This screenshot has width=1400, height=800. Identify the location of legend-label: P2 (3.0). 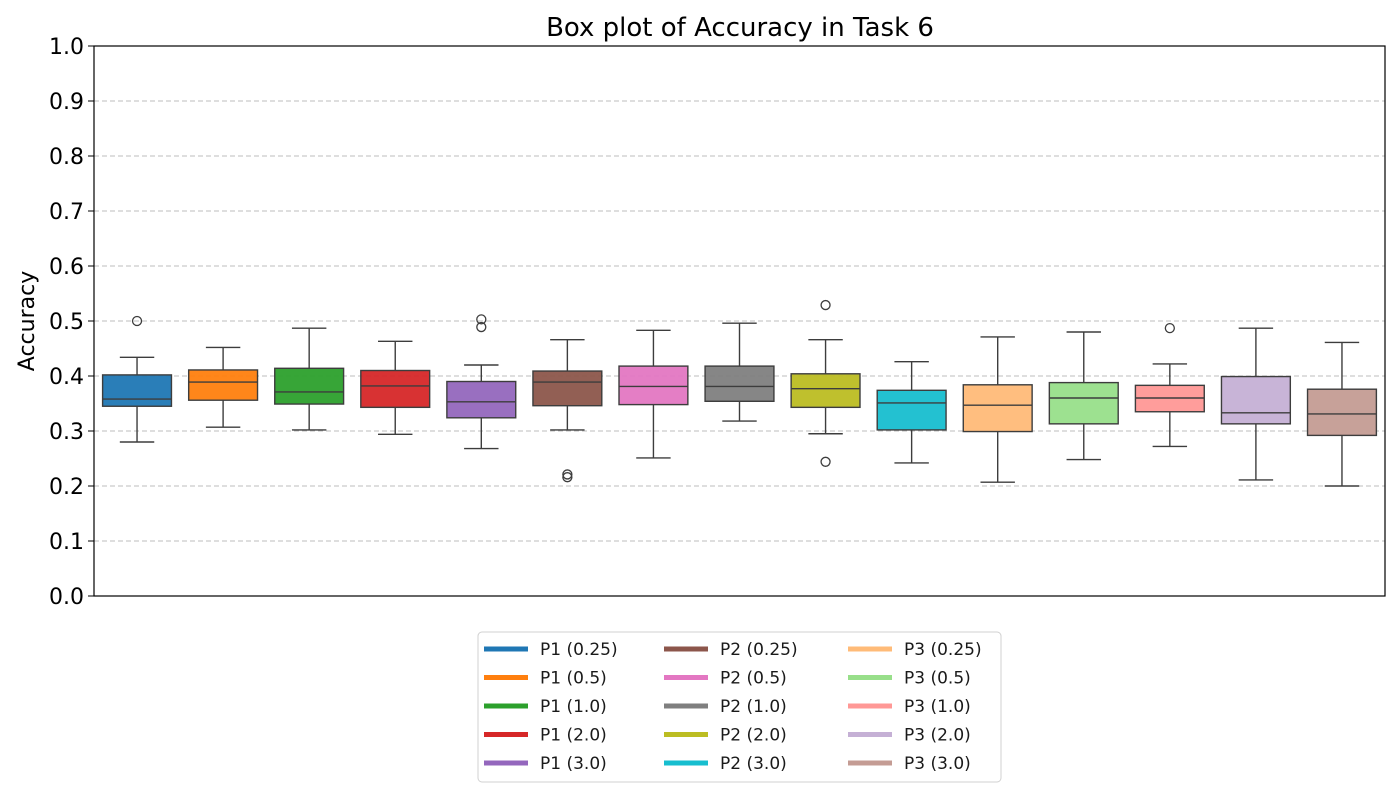
(753, 764).